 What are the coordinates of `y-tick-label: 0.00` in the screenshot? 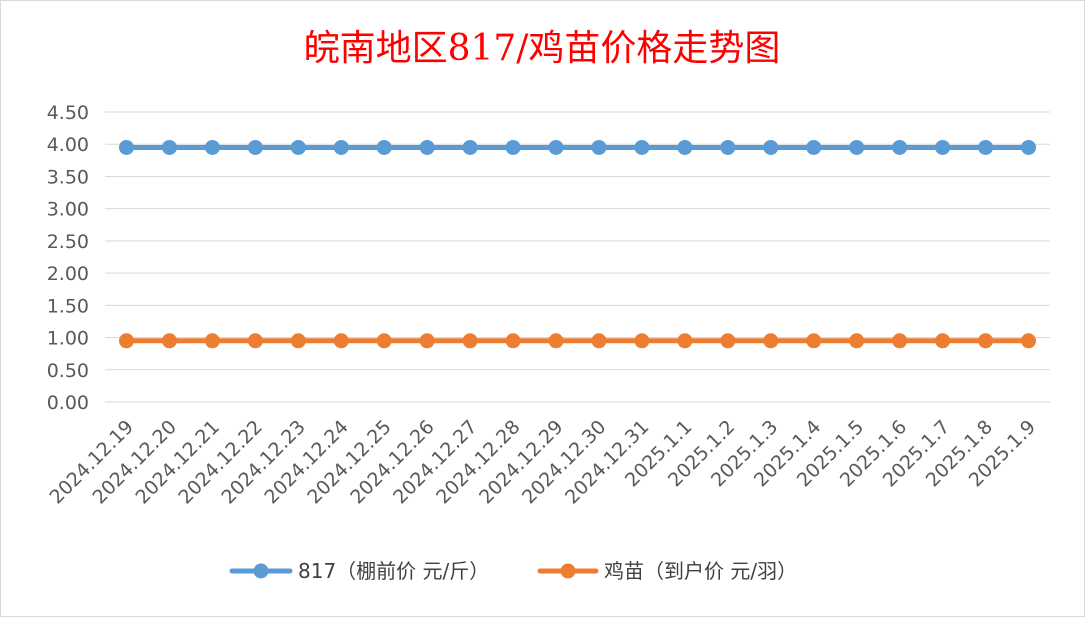 It's located at (68, 403).